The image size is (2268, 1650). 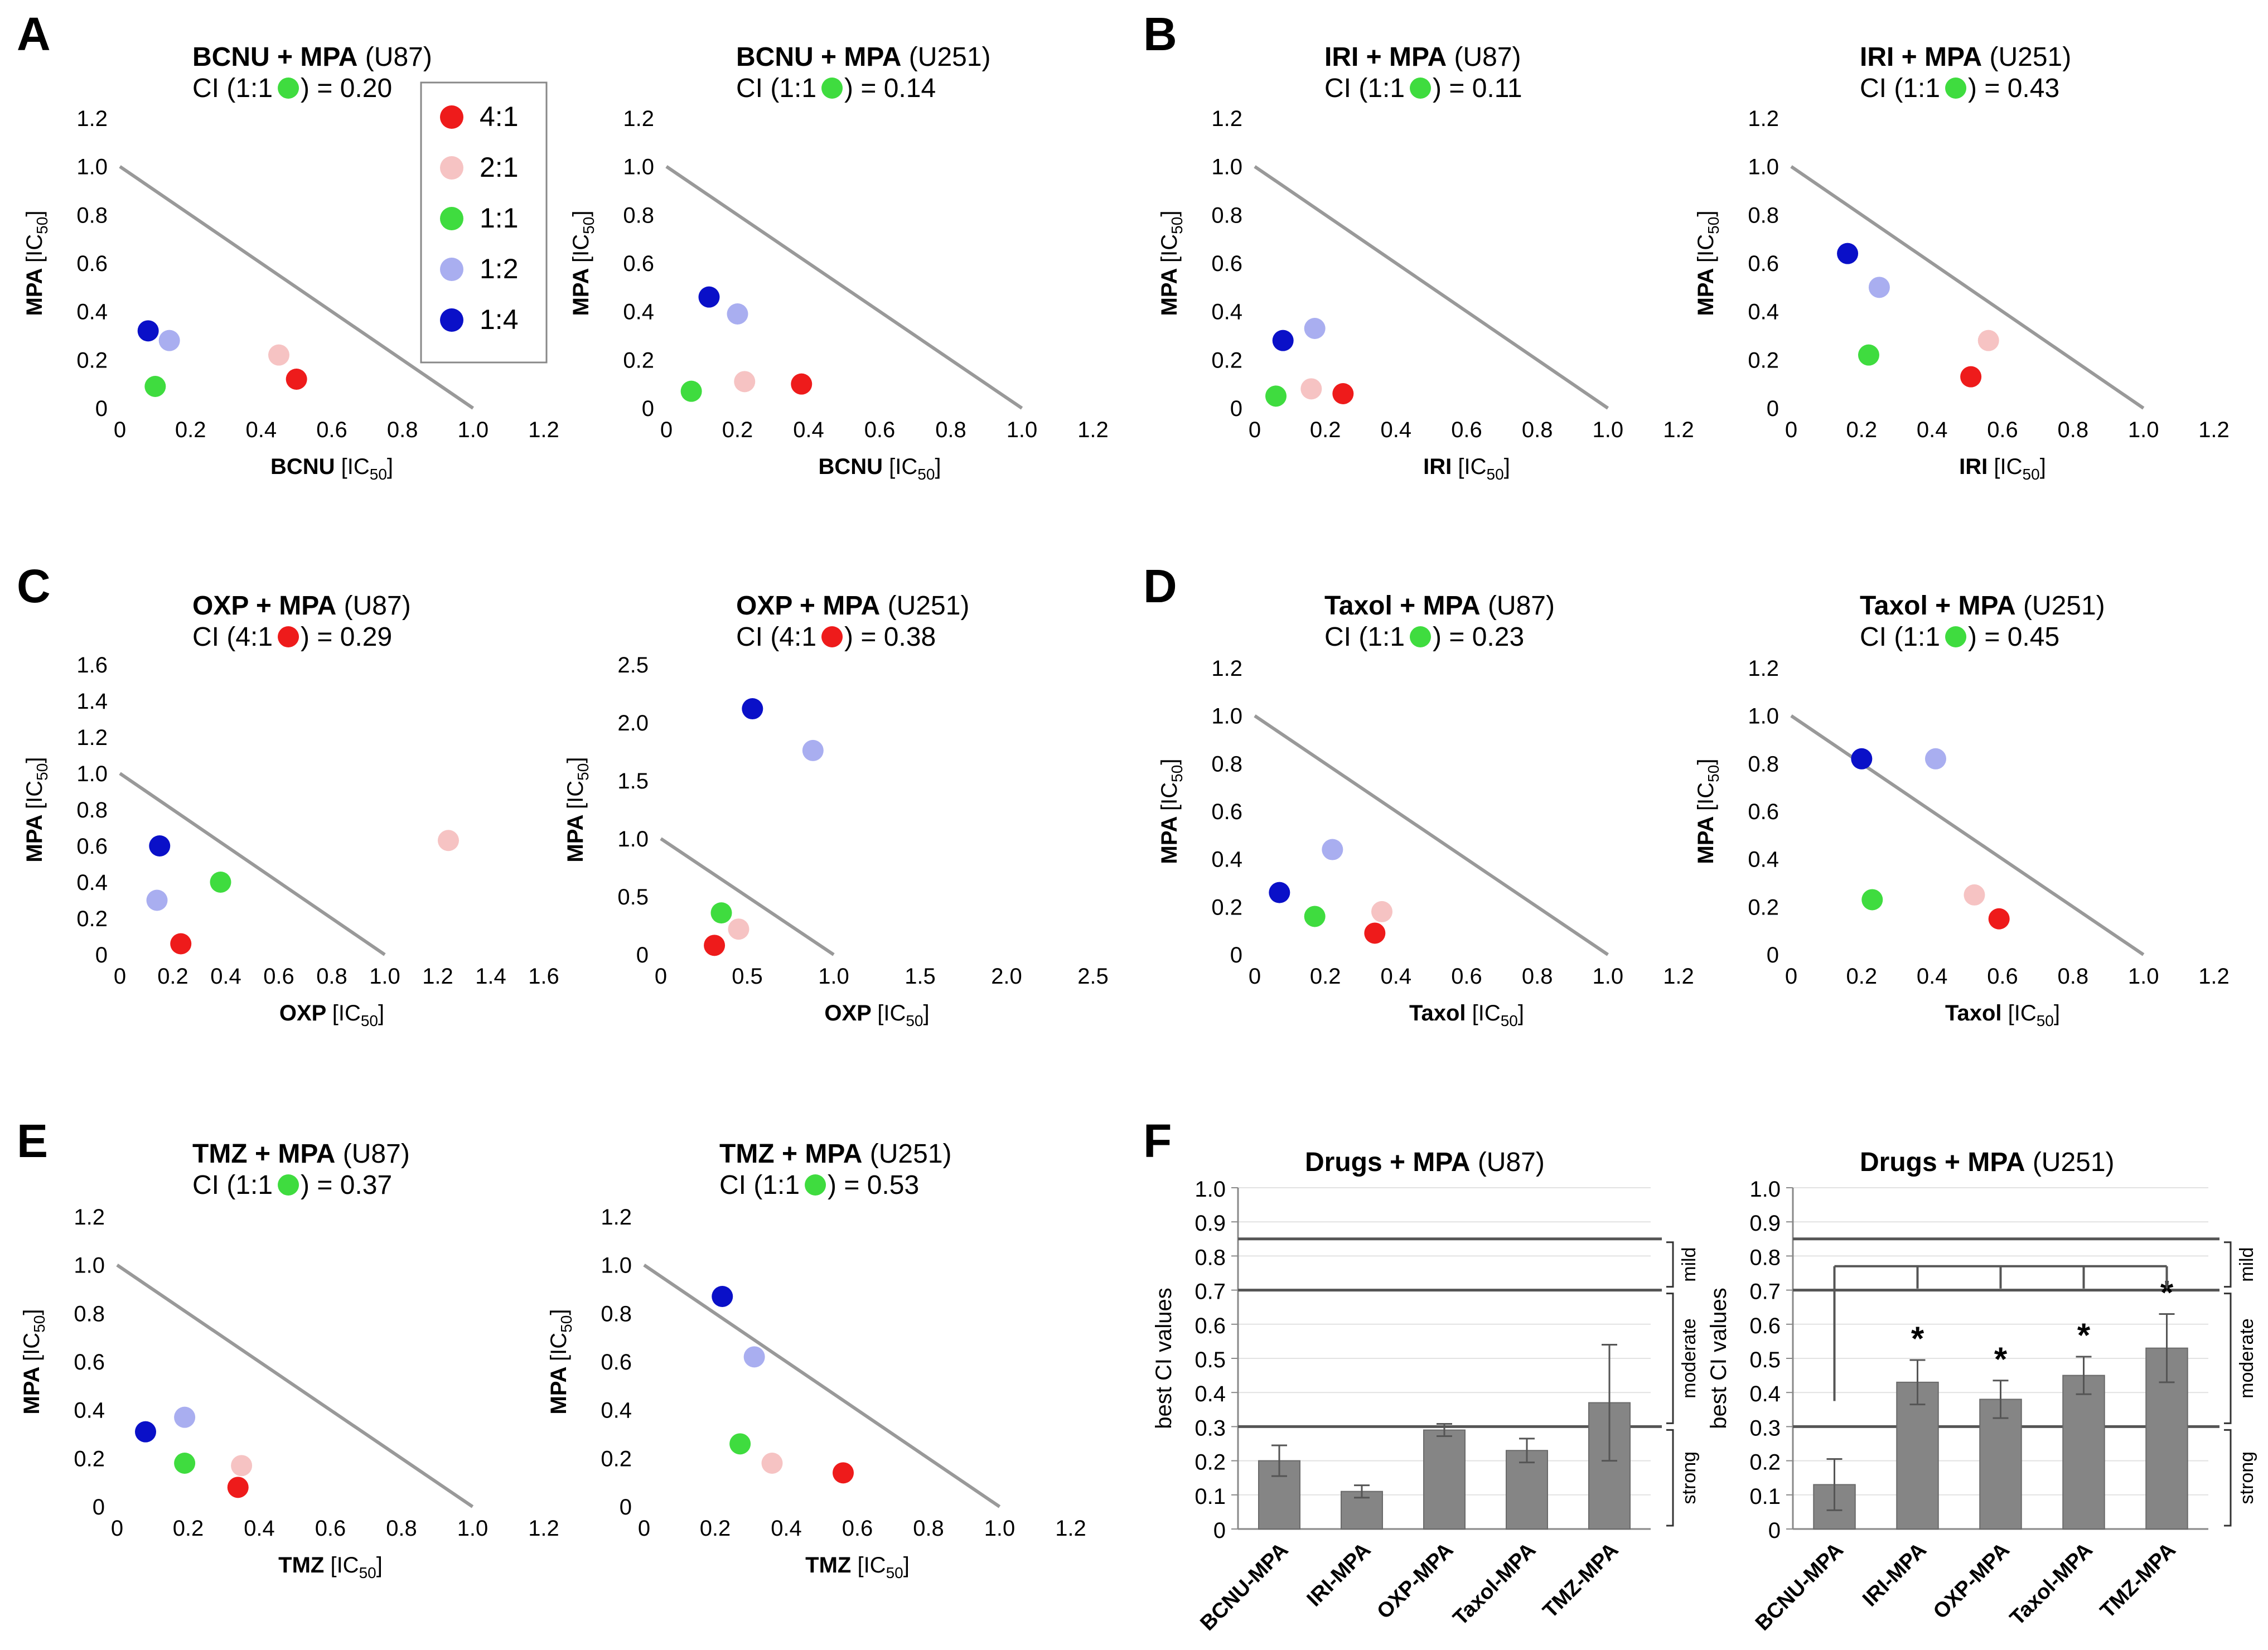 I want to click on x-axis-unit: [IC, so click(x=2008, y=466).